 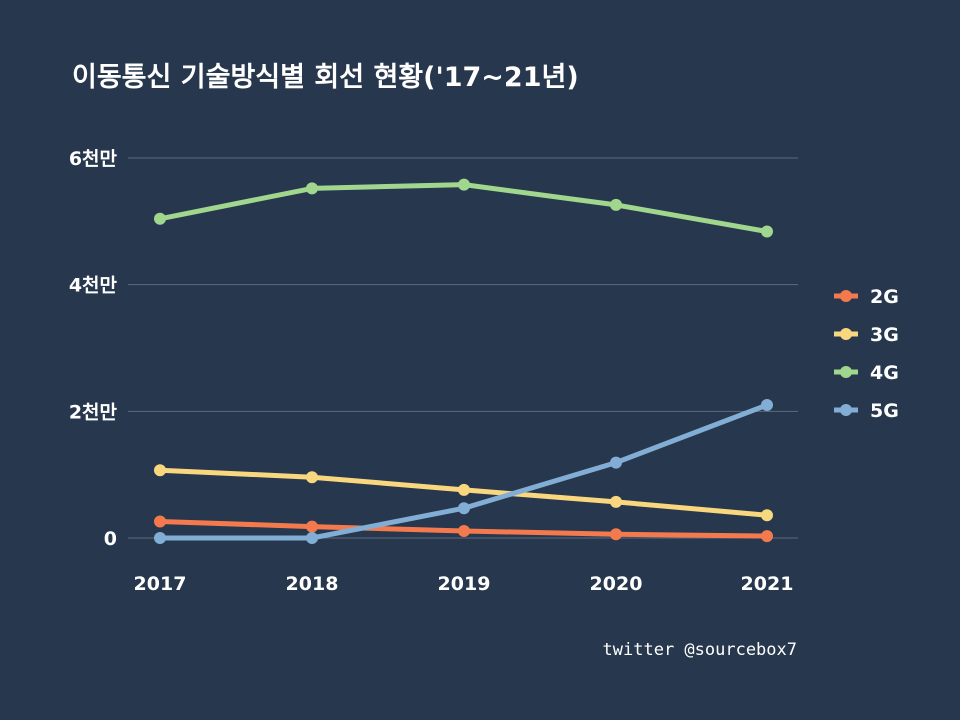 What do you see at coordinates (884, 335) in the screenshot?
I see `legend-label: 3G` at bounding box center [884, 335].